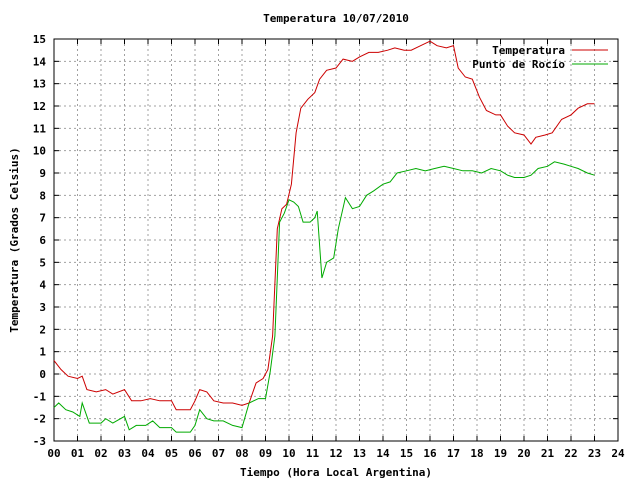  I want to click on x-tick-label: 08, so click(241, 453).